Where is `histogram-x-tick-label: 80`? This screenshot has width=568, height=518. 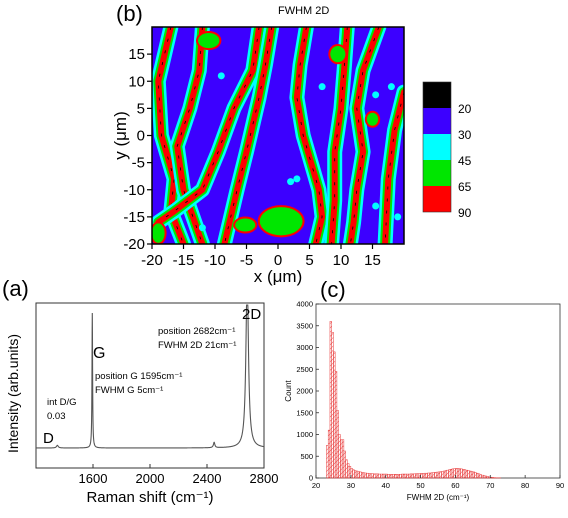 histogram-x-tick-label: 80 is located at coordinates (525, 485).